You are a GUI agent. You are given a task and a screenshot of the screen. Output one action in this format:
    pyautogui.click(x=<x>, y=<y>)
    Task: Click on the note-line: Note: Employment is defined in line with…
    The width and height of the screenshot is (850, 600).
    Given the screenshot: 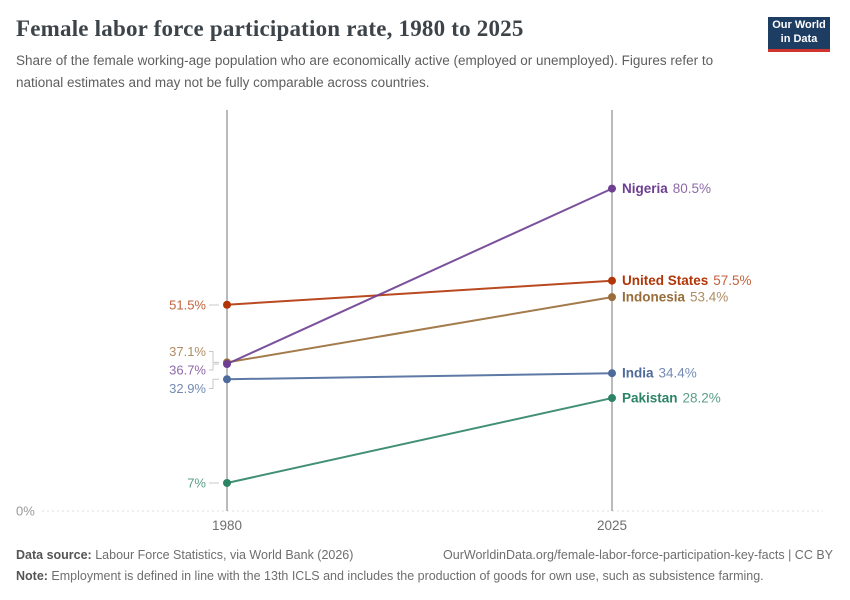 What is the action you would take?
    pyautogui.click(x=390, y=576)
    